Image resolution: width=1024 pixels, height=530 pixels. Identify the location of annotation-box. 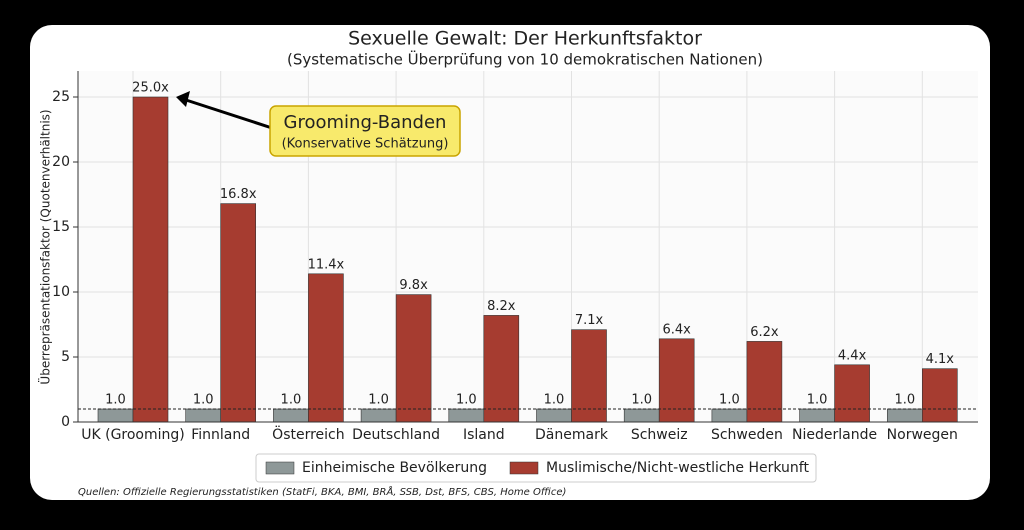
(365, 131).